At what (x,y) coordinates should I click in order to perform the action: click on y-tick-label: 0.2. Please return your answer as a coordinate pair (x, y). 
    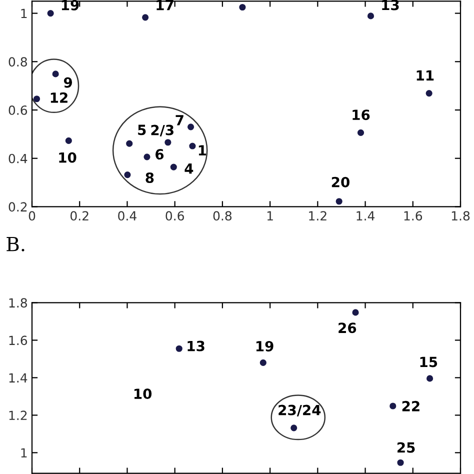
    Looking at the image, I should click on (17, 207).